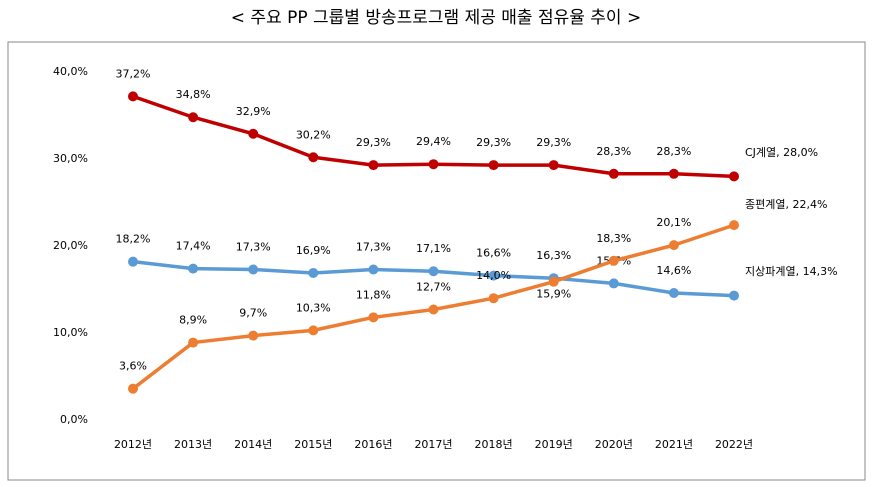 This screenshot has width=873, height=487. Describe the element at coordinates (433, 287) in the screenshot. I see `data-label: 12,7%` at that location.